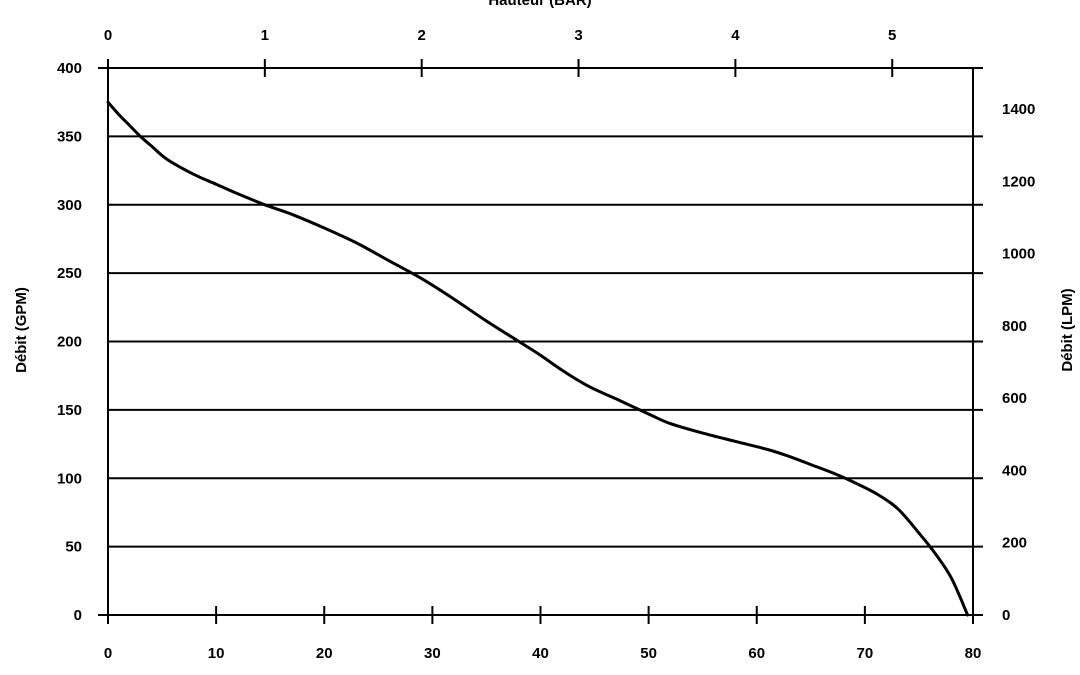  What do you see at coordinates (78, 615) in the screenshot?
I see `left-tick-label-0: 0` at bounding box center [78, 615].